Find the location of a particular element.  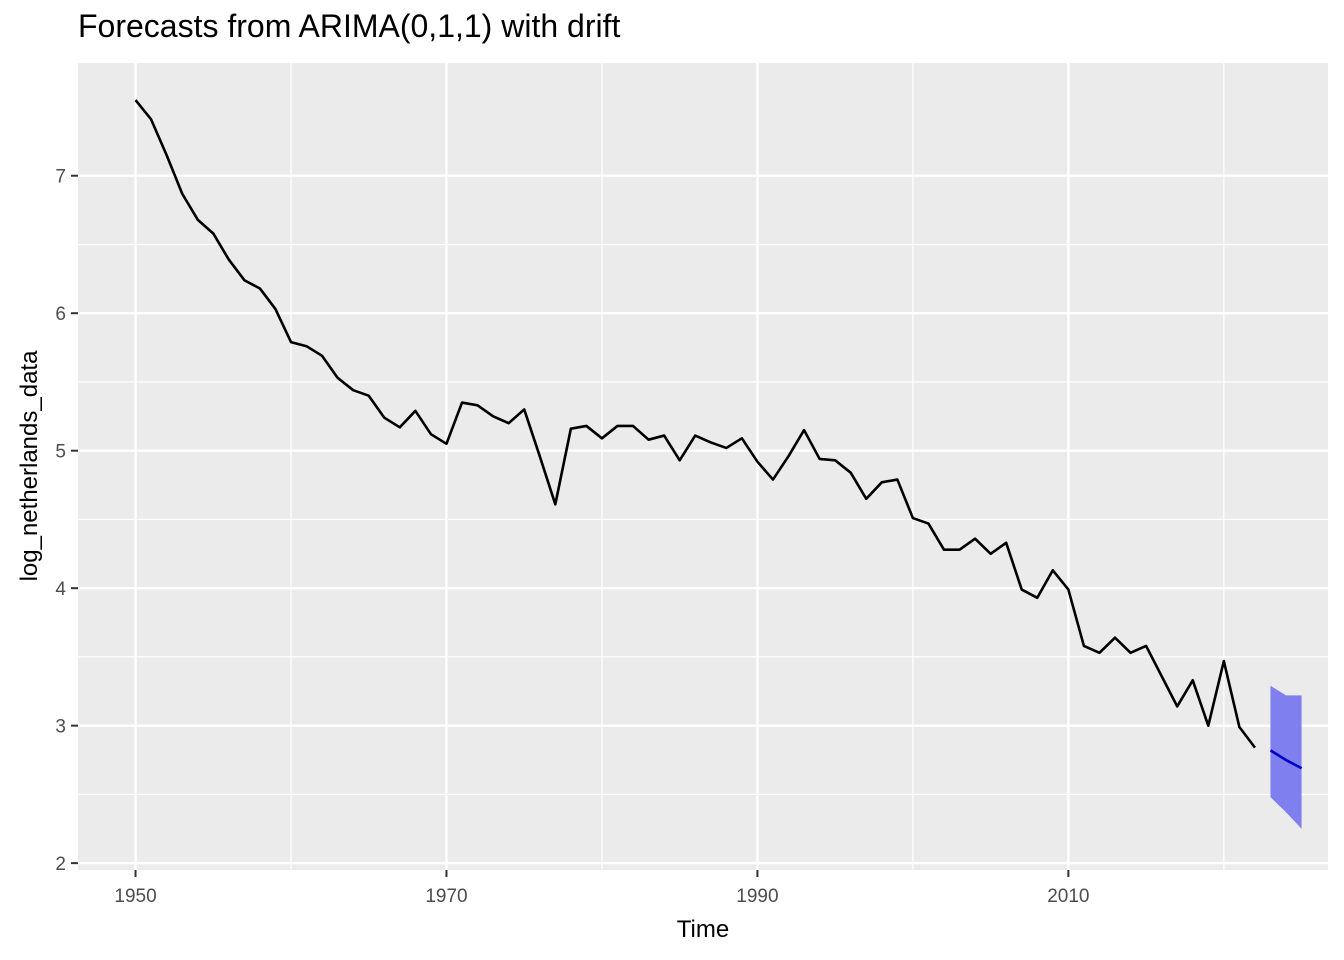

x-tick-label: 1950 is located at coordinates (135, 896).